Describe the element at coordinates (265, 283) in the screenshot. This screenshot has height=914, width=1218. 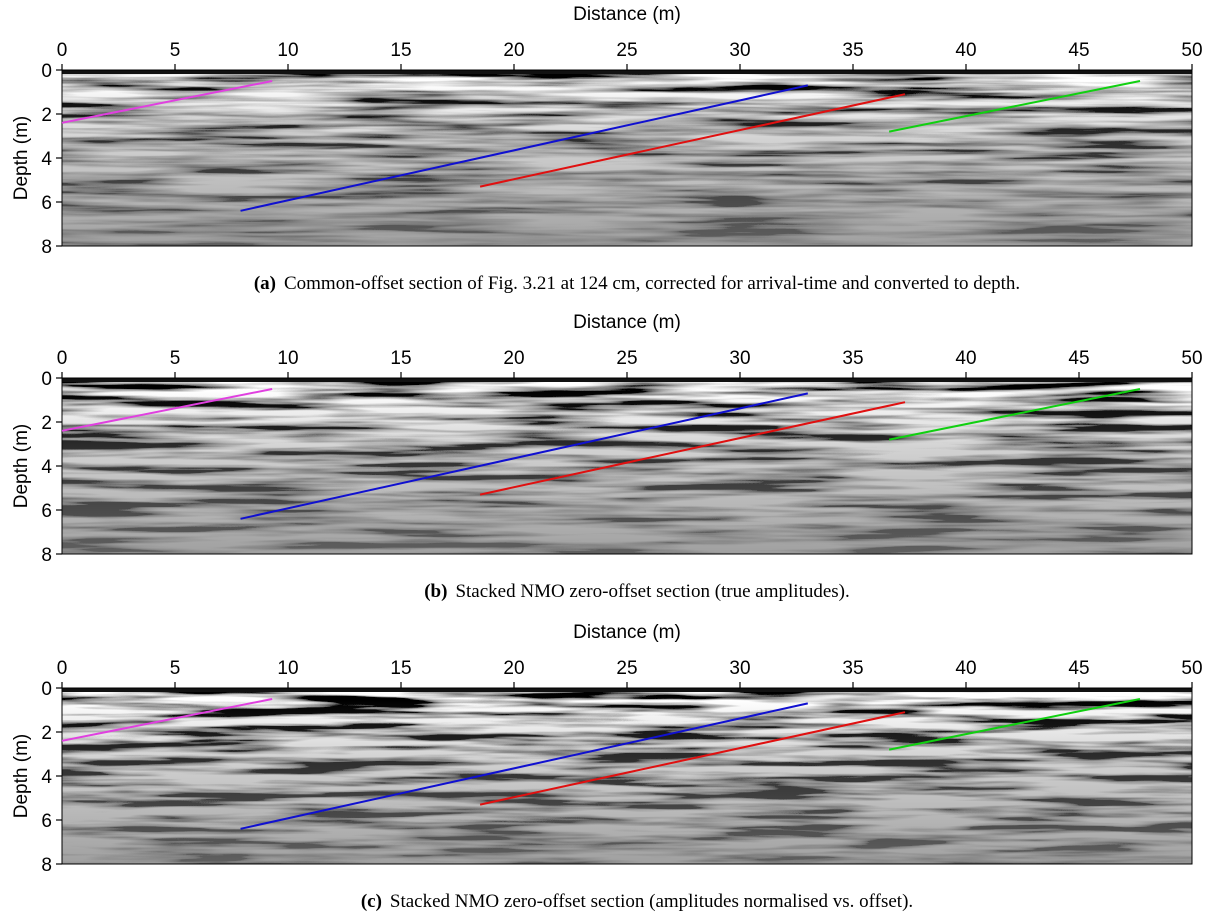
I see `caption-label: (a)` at that location.